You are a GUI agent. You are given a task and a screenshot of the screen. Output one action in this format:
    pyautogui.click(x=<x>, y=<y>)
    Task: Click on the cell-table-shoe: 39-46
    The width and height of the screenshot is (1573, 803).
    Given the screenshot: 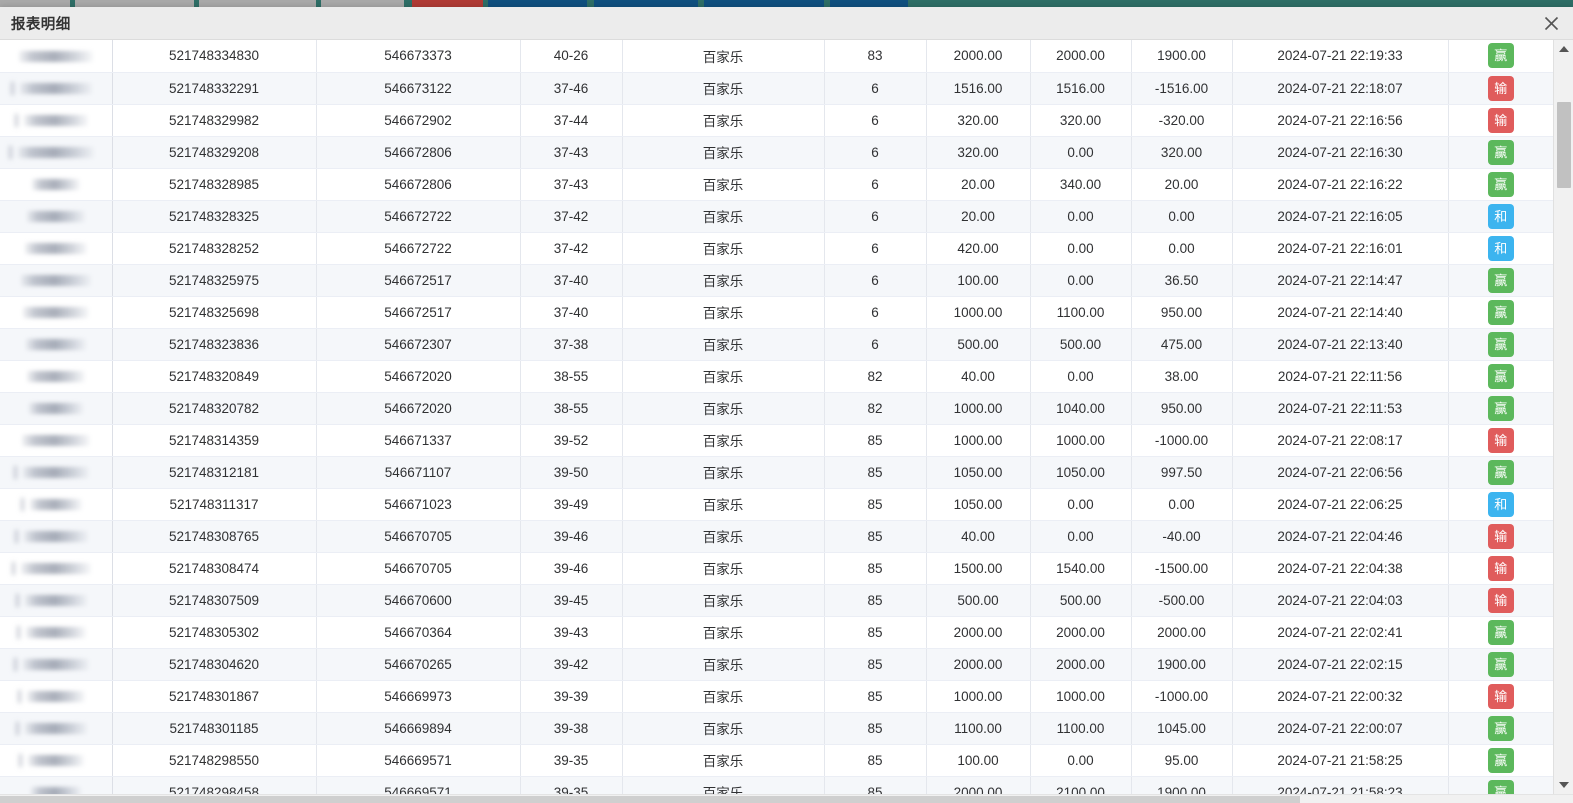 What is the action you would take?
    pyautogui.click(x=571, y=536)
    